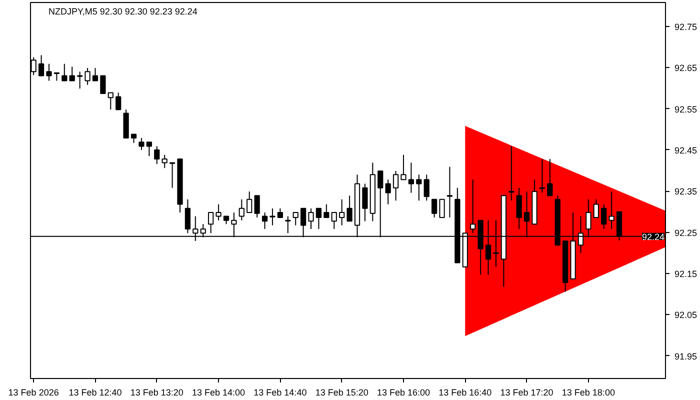 This screenshot has height=400, width=700. What do you see at coordinates (219, 393) in the screenshot?
I see `x-tick-label: 13 Feb 14:00` at bounding box center [219, 393].